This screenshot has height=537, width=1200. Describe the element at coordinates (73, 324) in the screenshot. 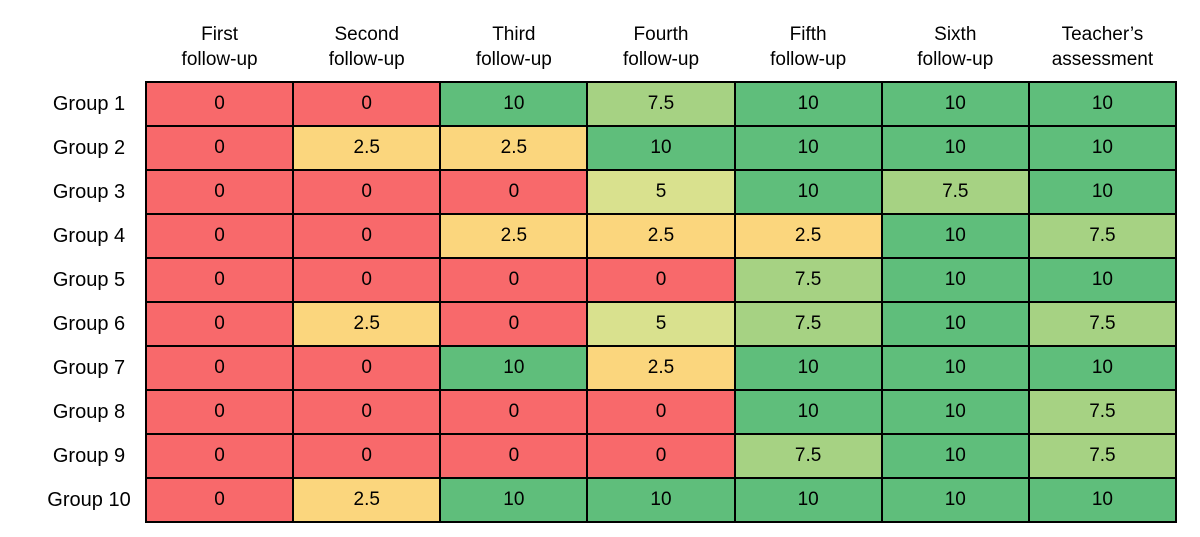

I see `row-label: Group 6` at that location.